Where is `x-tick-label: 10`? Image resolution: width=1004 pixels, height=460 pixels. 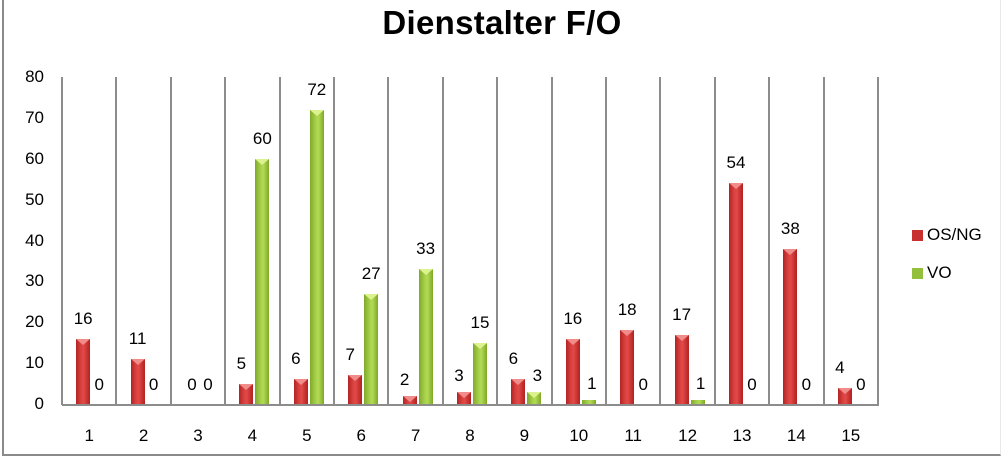 x-tick-label: 10 is located at coordinates (579, 435).